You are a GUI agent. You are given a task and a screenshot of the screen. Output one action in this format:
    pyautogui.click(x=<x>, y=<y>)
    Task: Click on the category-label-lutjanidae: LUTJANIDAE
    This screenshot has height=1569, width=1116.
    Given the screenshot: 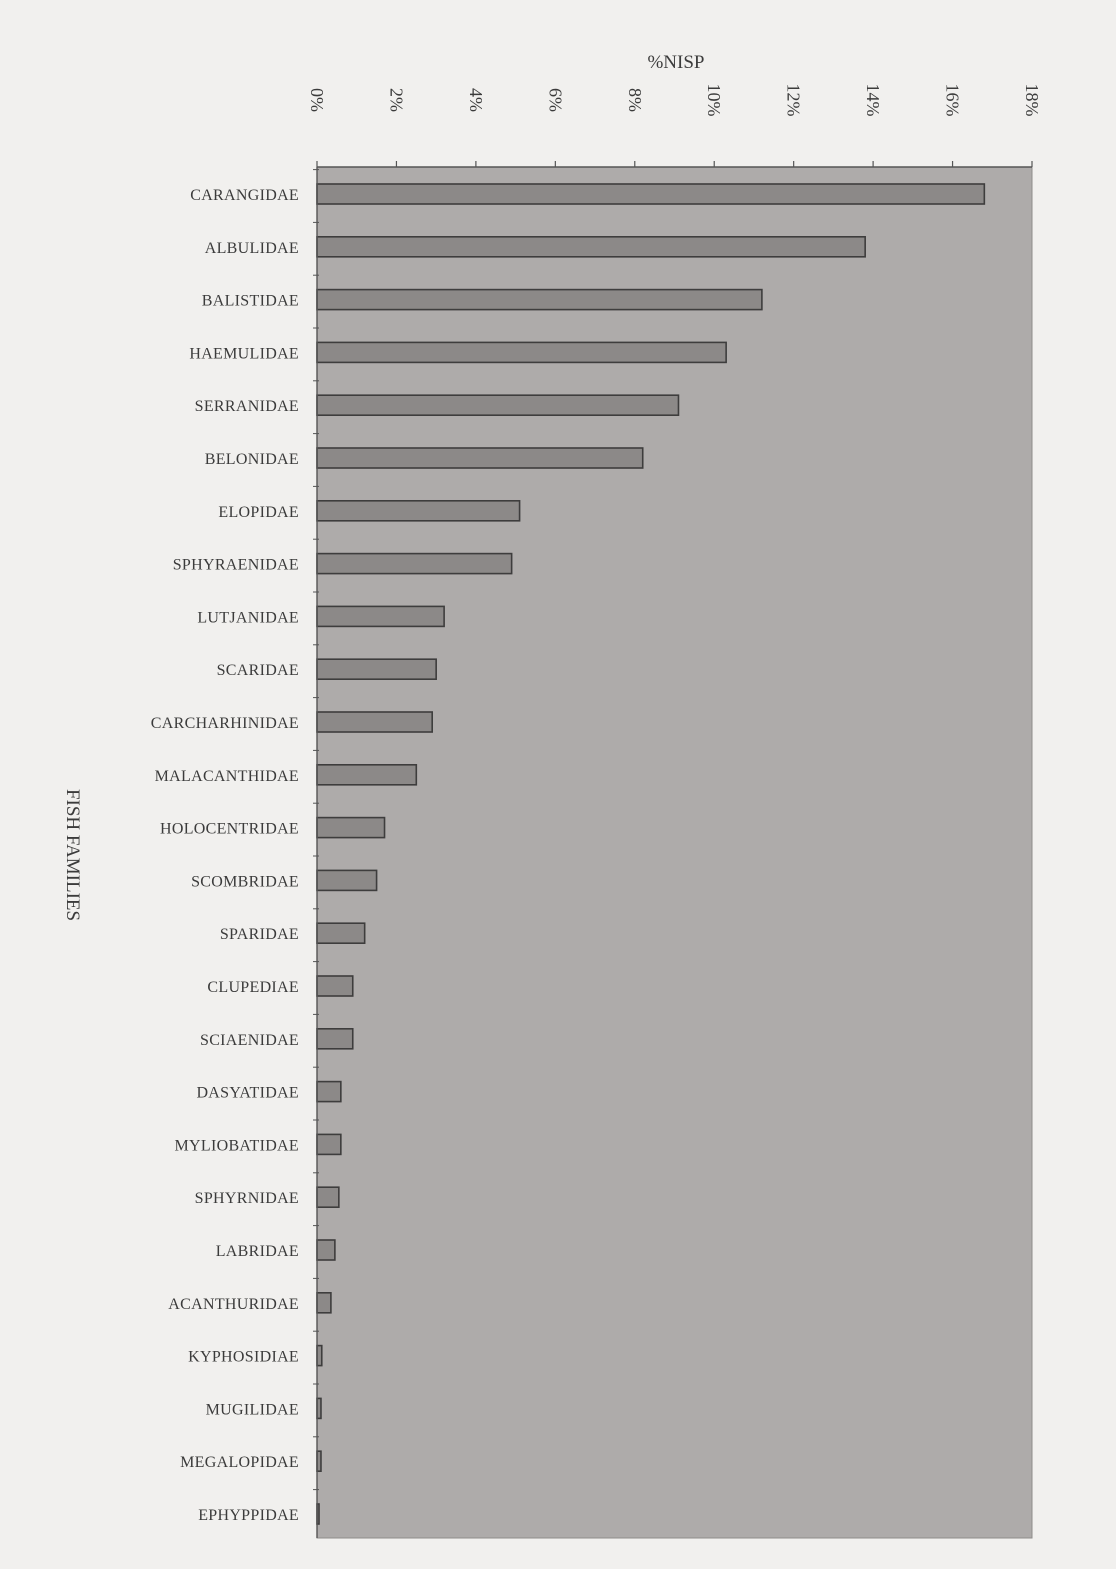 What is the action you would take?
    pyautogui.click(x=248, y=617)
    